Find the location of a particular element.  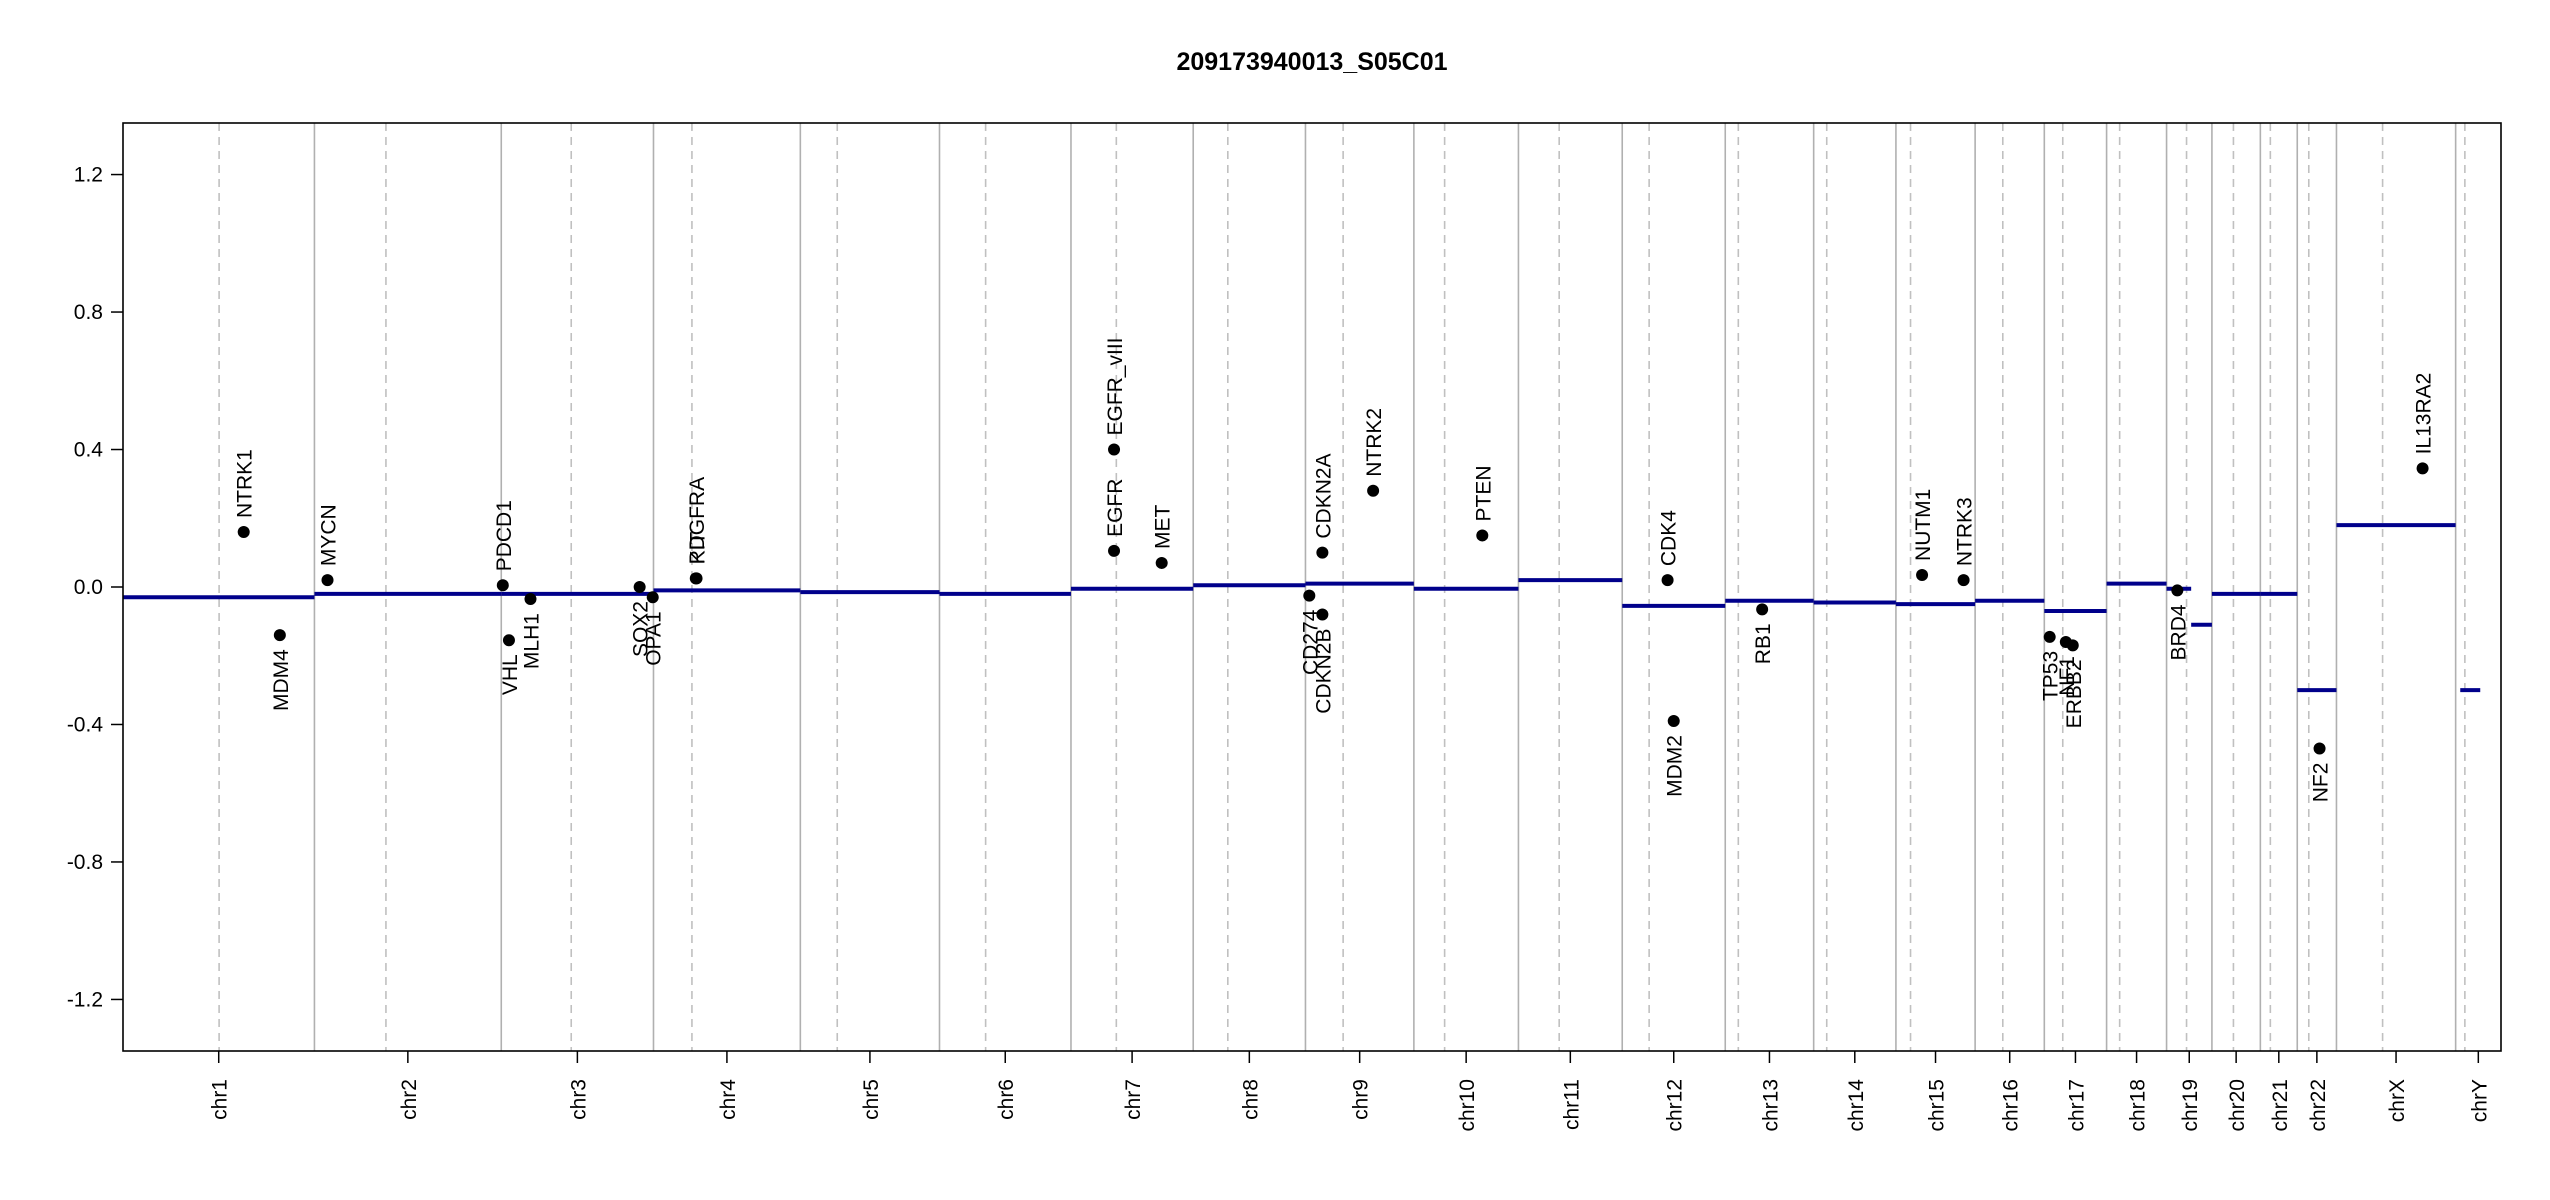

gene-label: MYCN is located at coordinates (329, 535).